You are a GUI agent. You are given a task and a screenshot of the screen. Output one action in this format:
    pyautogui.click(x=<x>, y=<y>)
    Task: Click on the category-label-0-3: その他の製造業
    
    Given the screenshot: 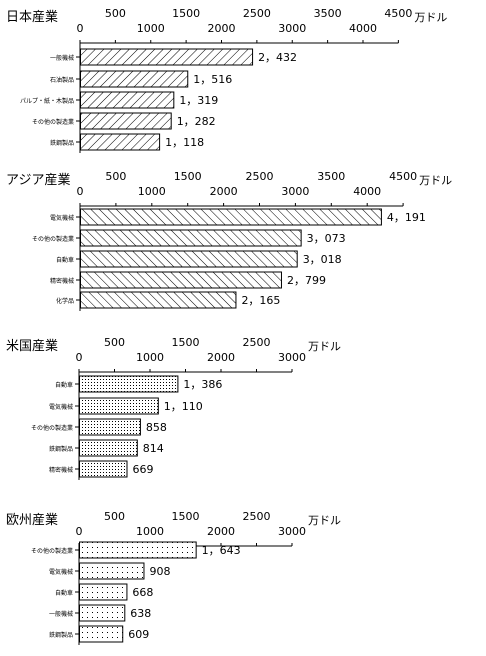 What is the action you would take?
    pyautogui.click(x=53, y=122)
    